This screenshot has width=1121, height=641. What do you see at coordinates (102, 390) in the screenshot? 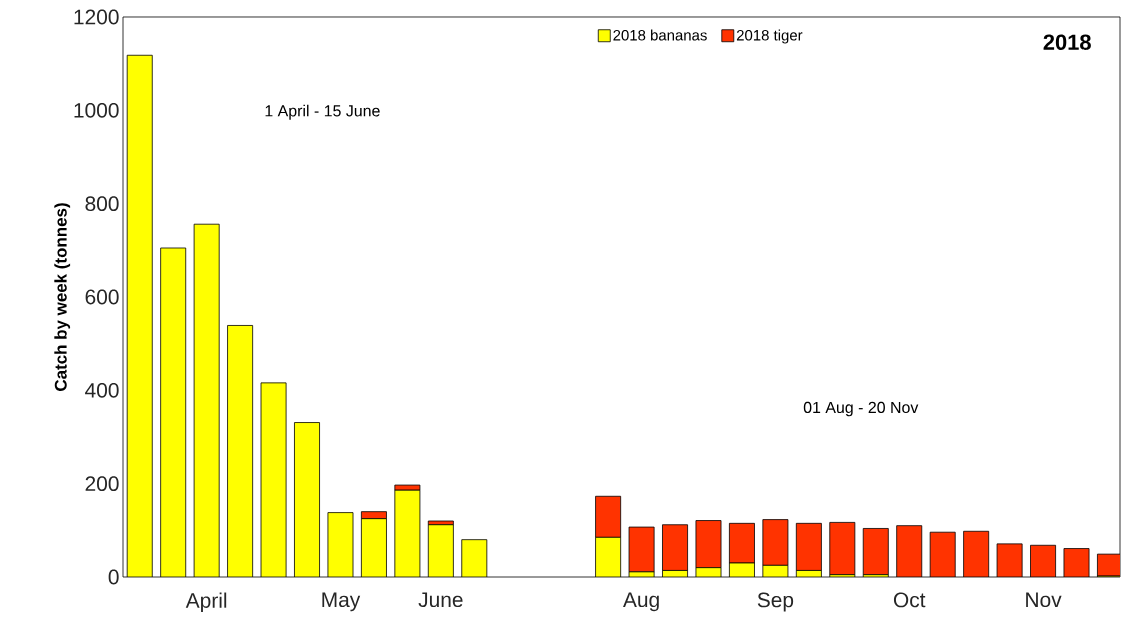
I see `y-tick-label: 400` at bounding box center [102, 390].